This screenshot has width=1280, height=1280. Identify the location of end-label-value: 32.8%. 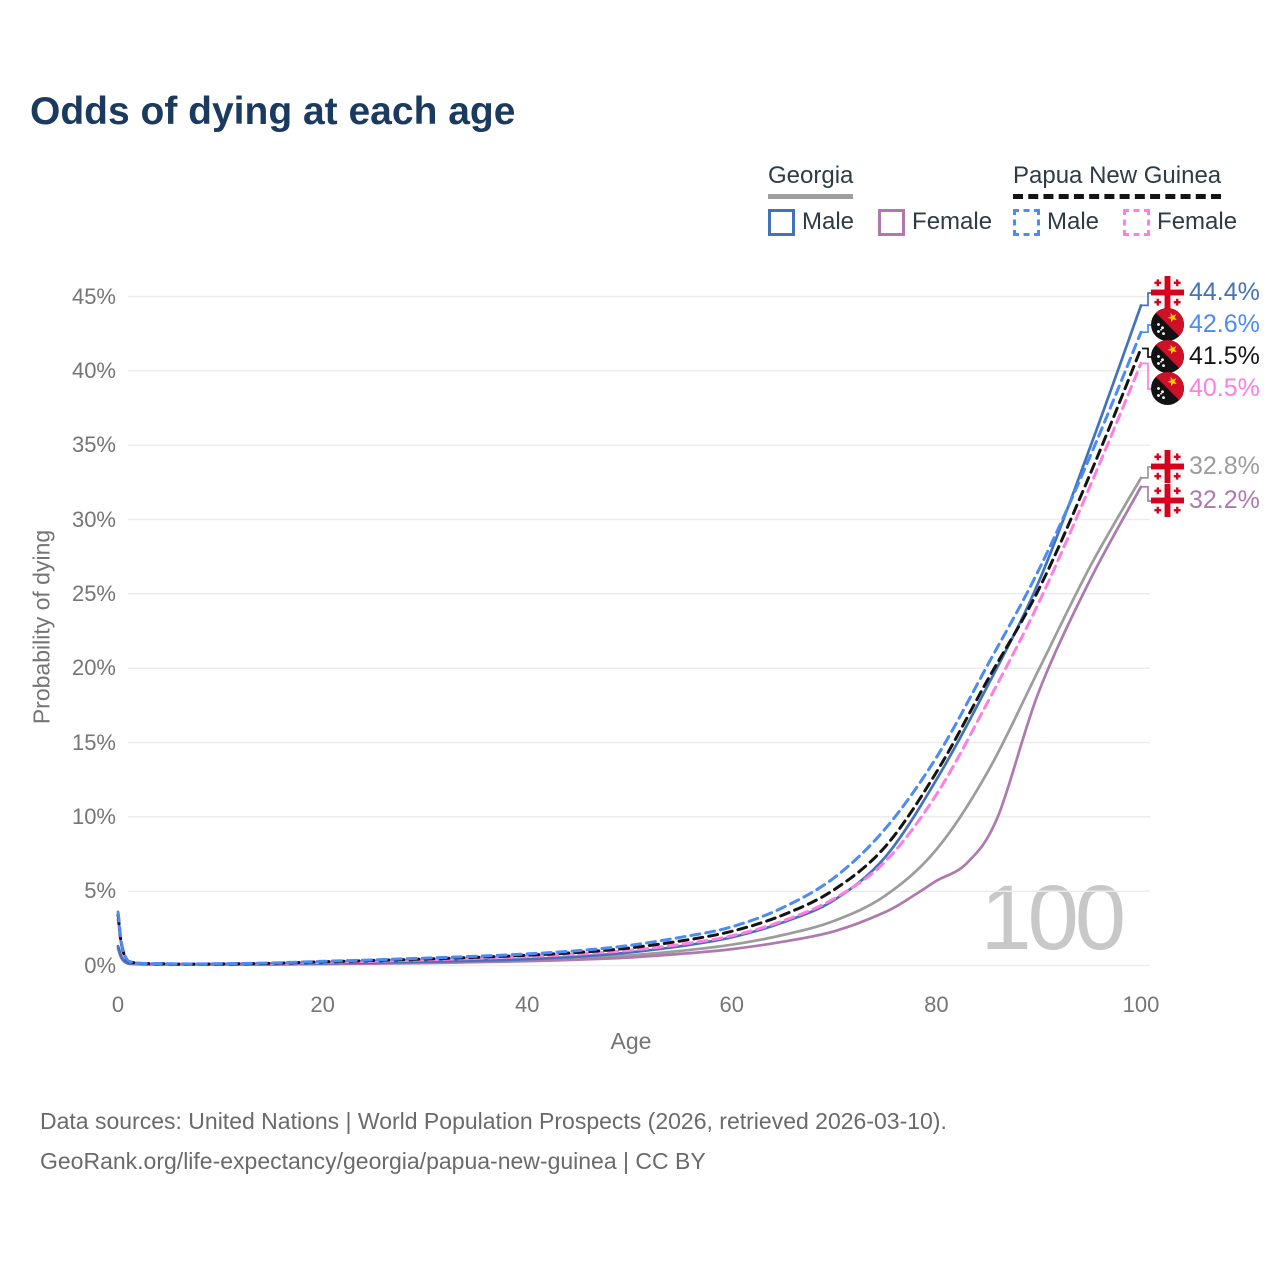
(1224, 466).